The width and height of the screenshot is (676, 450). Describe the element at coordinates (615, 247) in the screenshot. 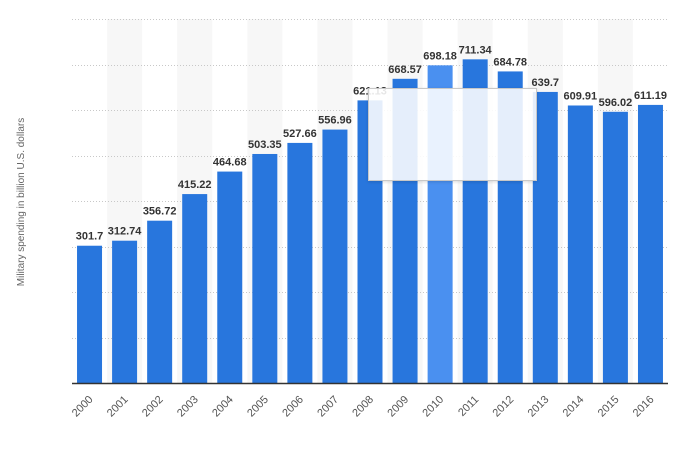

I see `bar-2015` at that location.